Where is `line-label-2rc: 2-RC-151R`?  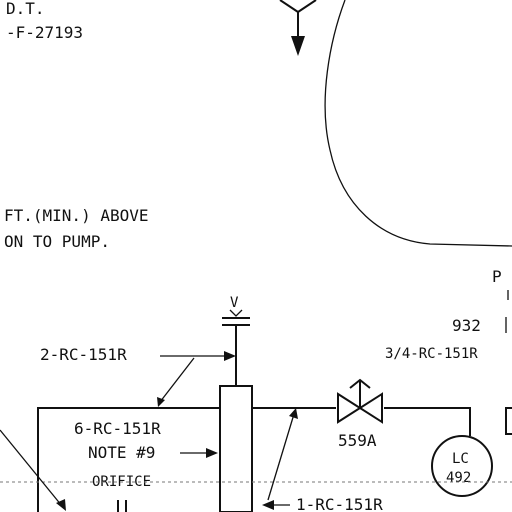
line-label-2rc: 2-RC-151R is located at coordinates (83, 354).